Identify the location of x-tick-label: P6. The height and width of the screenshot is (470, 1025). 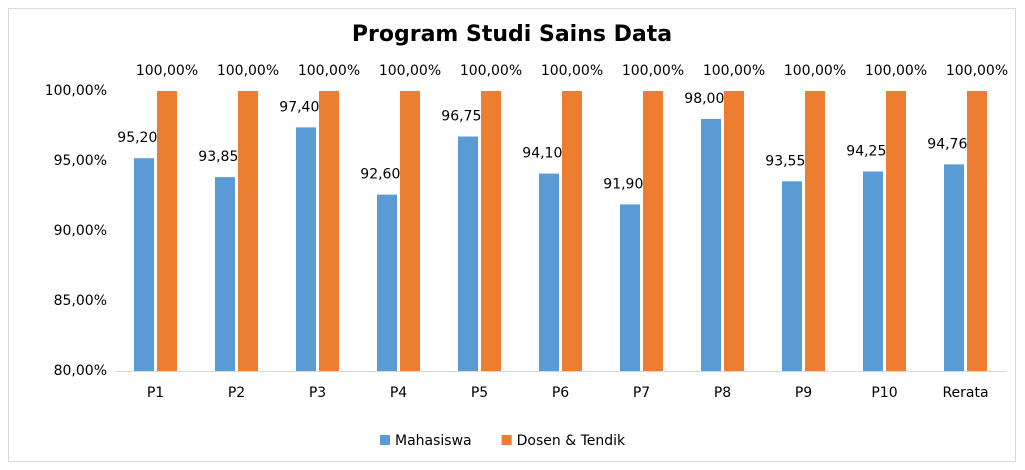
(560, 393).